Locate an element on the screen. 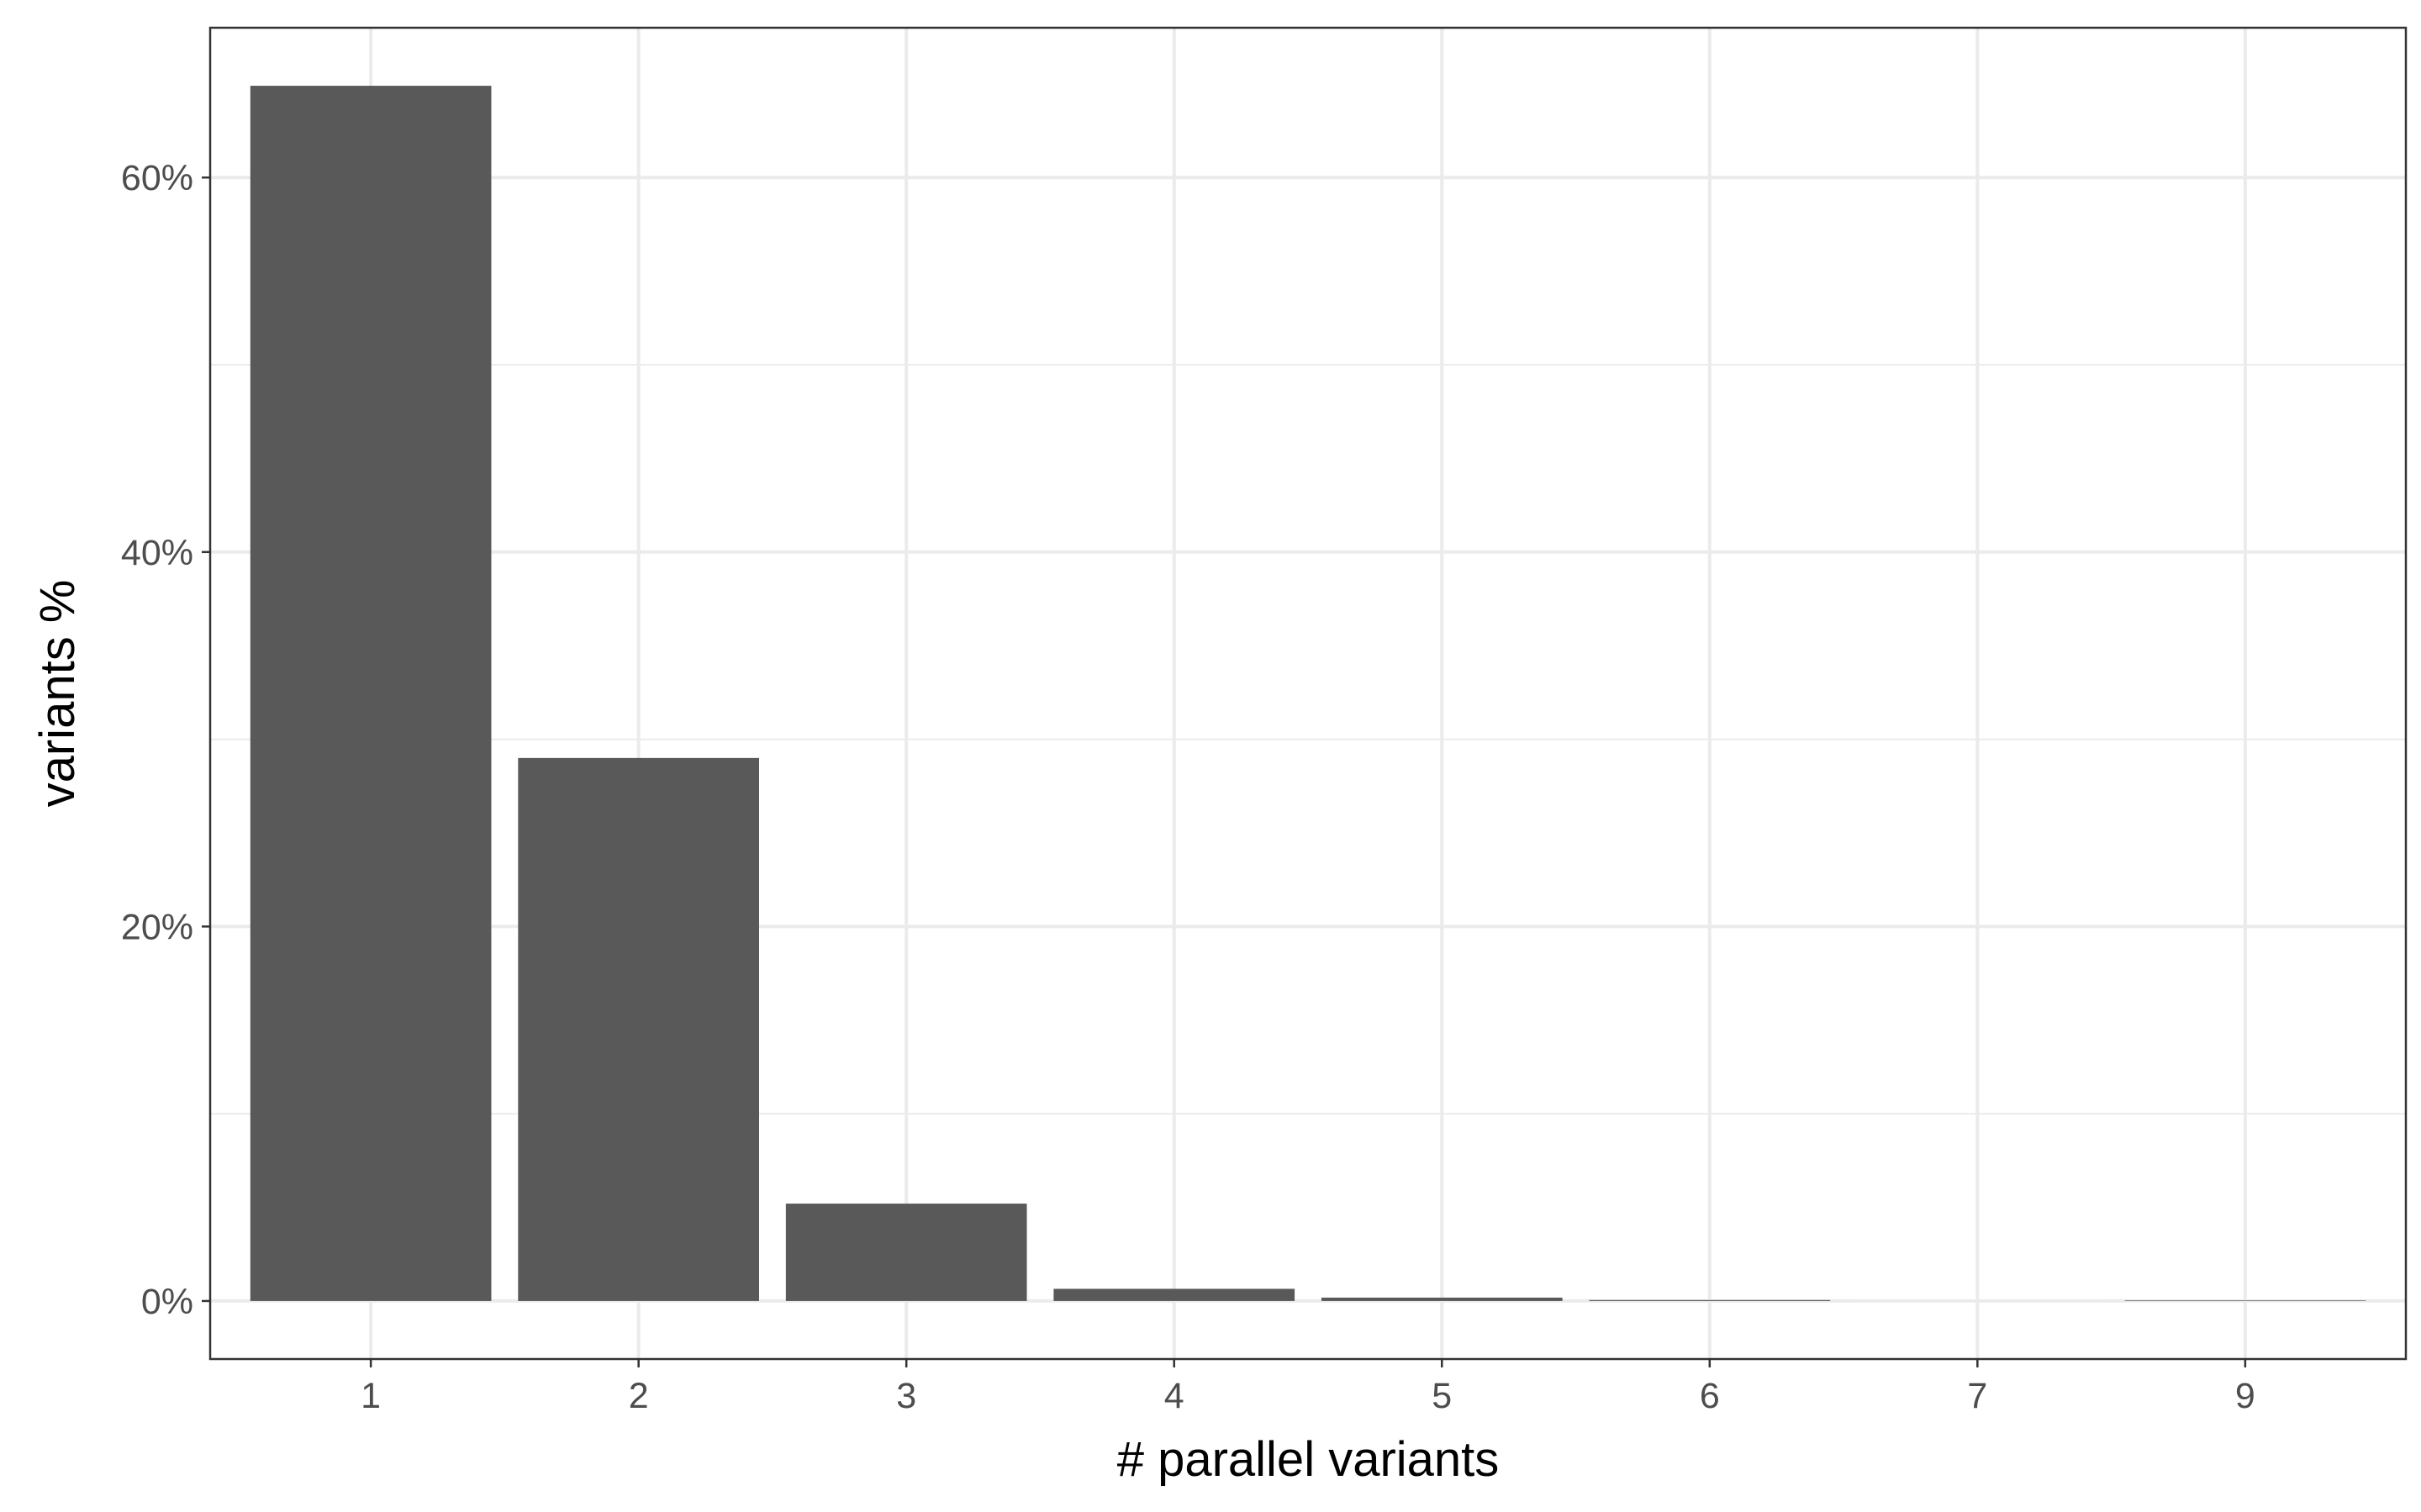 Image resolution: width=2421 pixels, height=1512 pixels. x-tick-label: 2 is located at coordinates (639, 1396).